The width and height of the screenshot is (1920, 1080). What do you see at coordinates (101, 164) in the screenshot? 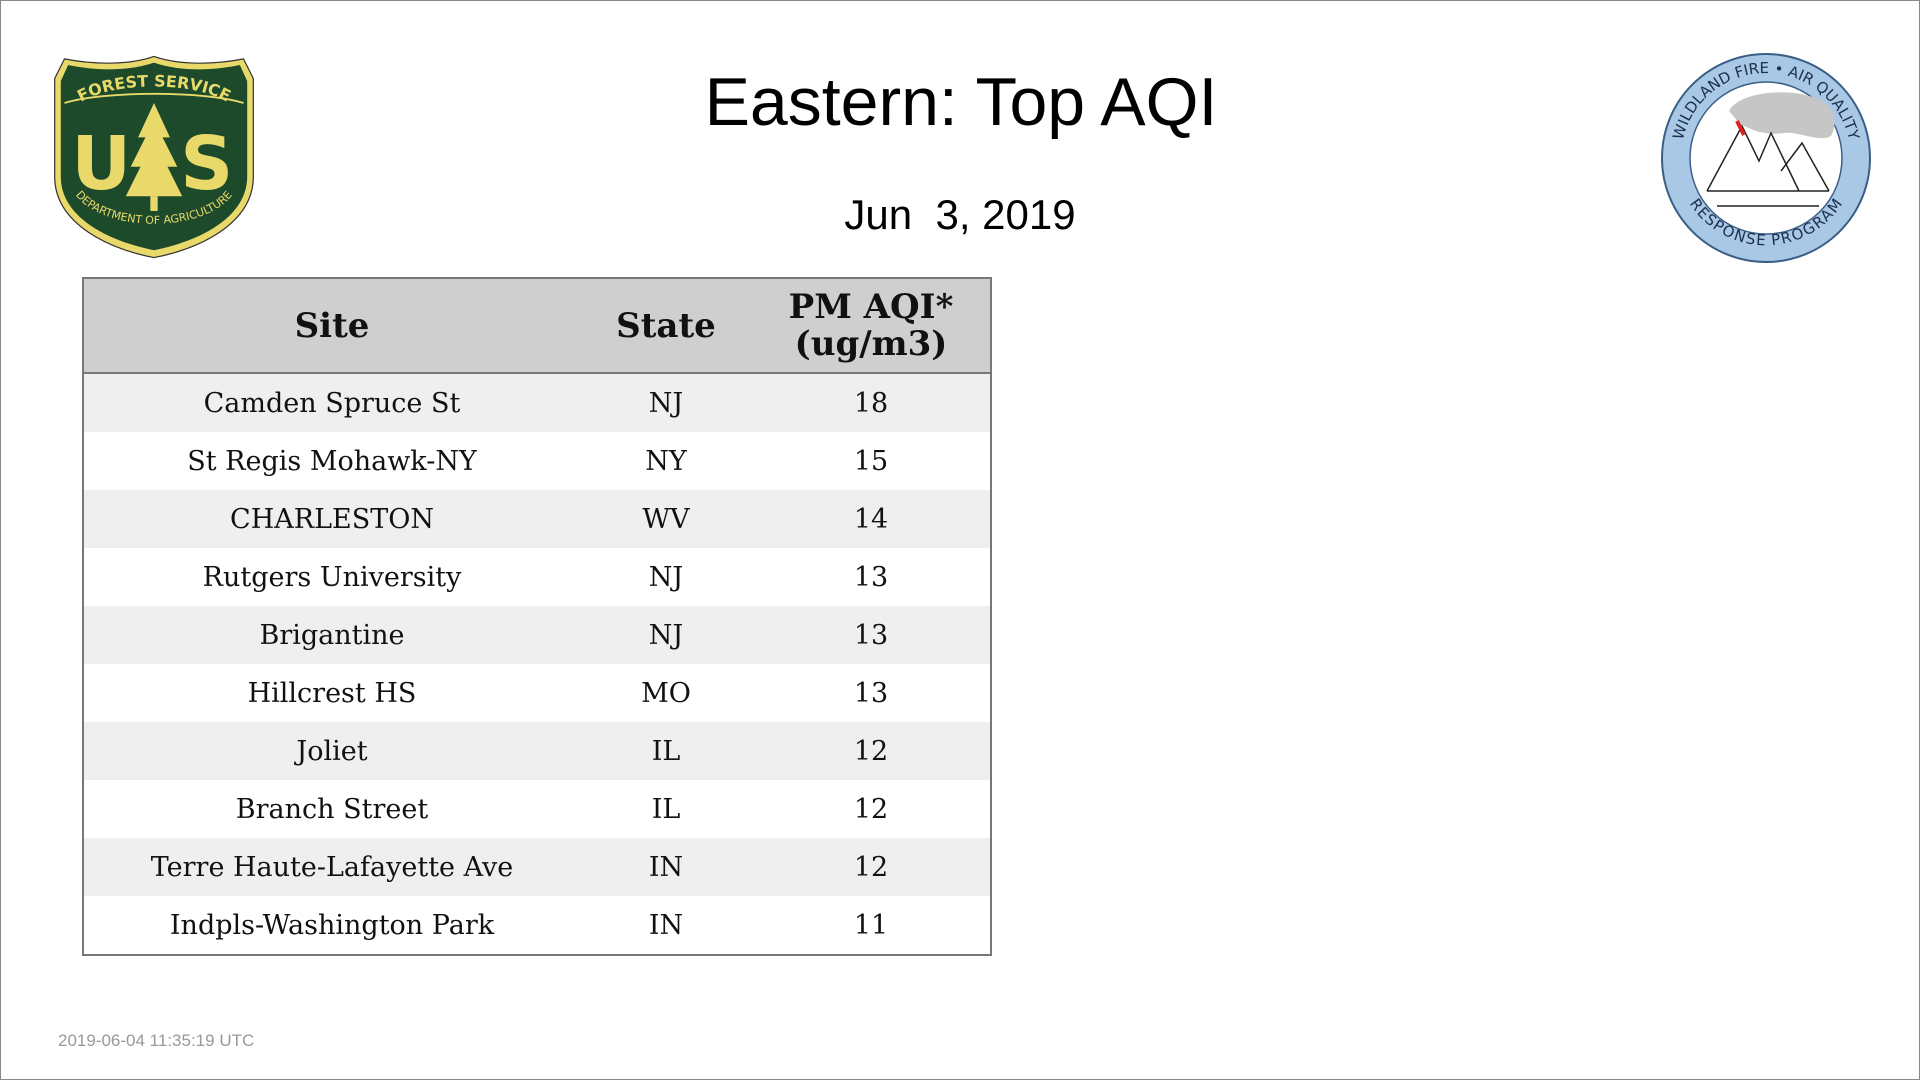
I see `logo-letter: U` at bounding box center [101, 164].